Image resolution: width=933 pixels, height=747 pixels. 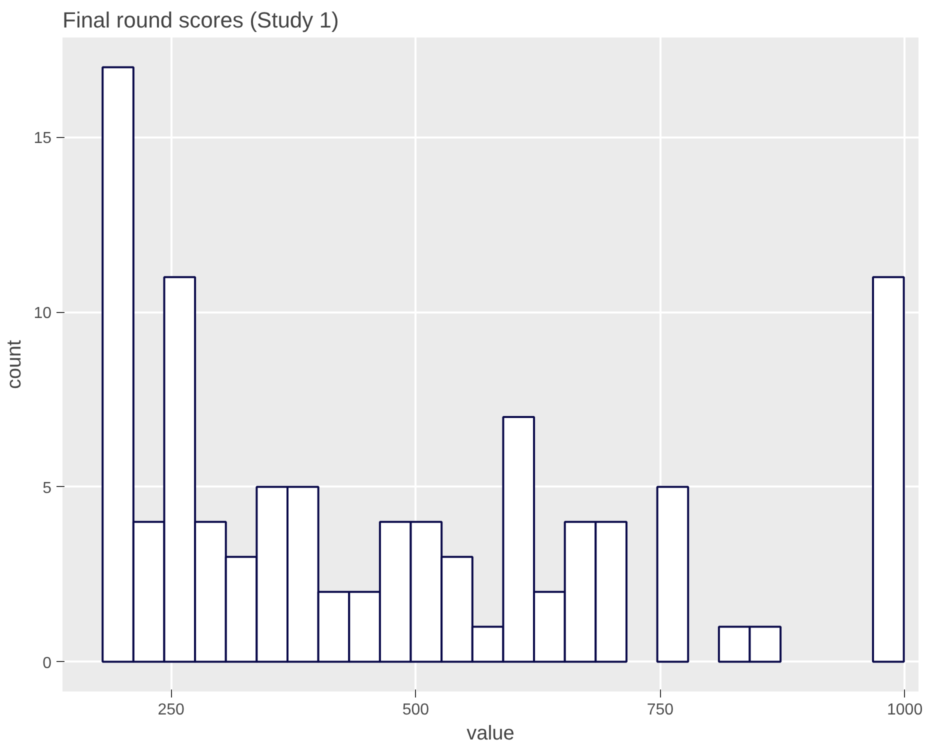 What do you see at coordinates (47, 488) in the screenshot?
I see `y-tick-label: 5` at bounding box center [47, 488].